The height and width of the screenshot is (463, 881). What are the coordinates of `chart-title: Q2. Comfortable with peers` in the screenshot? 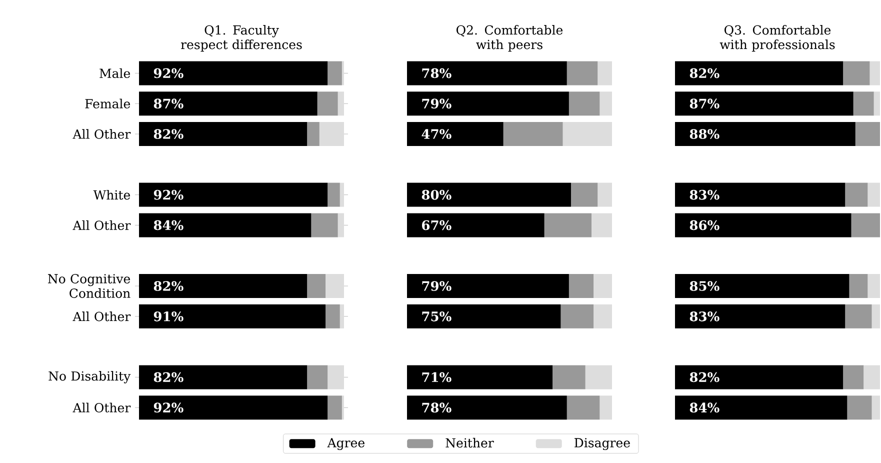 It's located at (509, 38).